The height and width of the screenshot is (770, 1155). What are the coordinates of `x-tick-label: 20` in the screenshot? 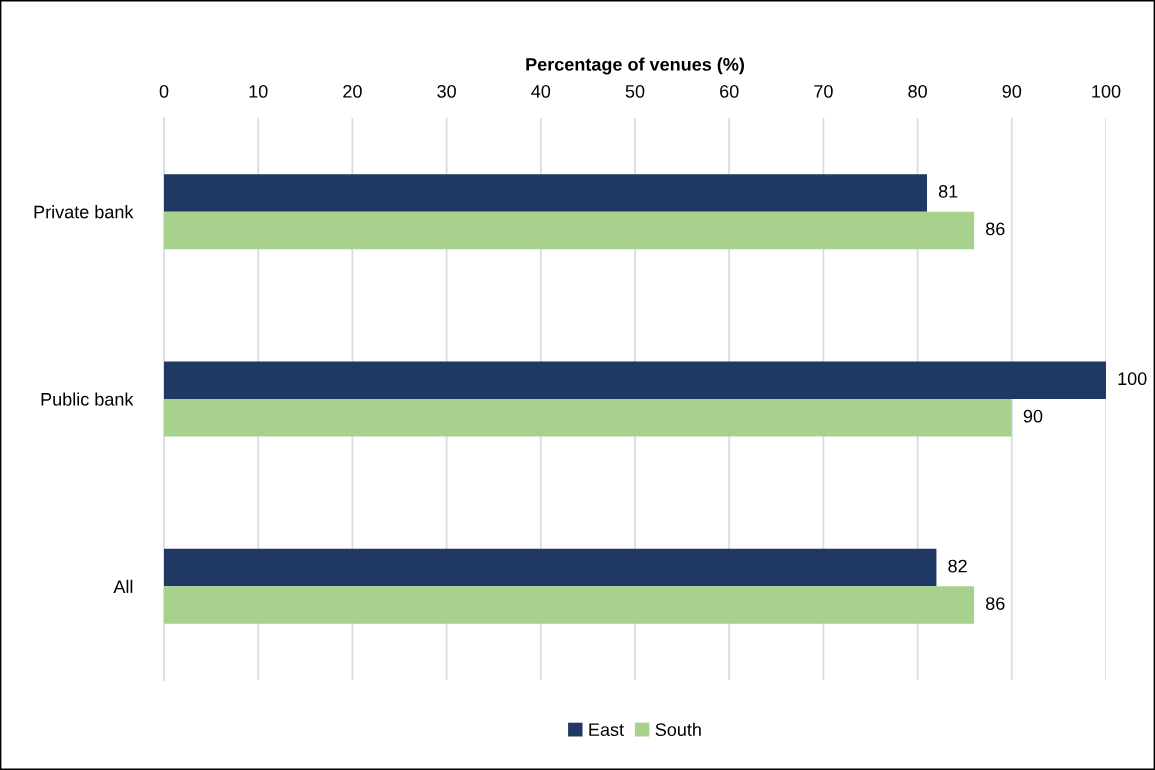 It's located at (352, 91).